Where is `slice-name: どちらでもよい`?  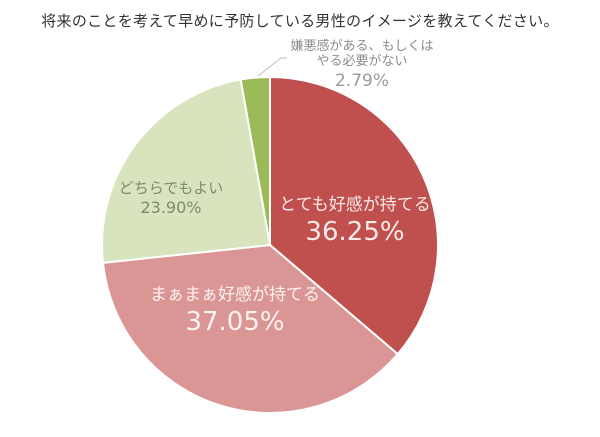 slice-name: どちらでもよい is located at coordinates (171, 188).